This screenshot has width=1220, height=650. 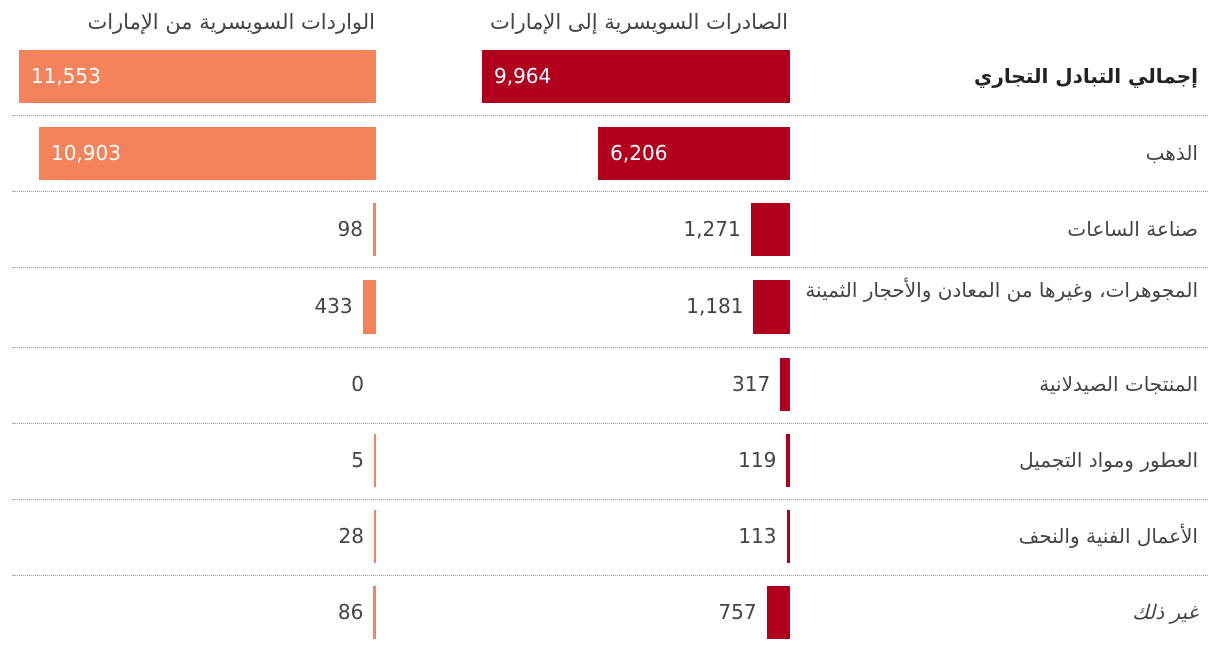 What do you see at coordinates (350, 228) in the screenshot?
I see `import-value-label: 98` at bounding box center [350, 228].